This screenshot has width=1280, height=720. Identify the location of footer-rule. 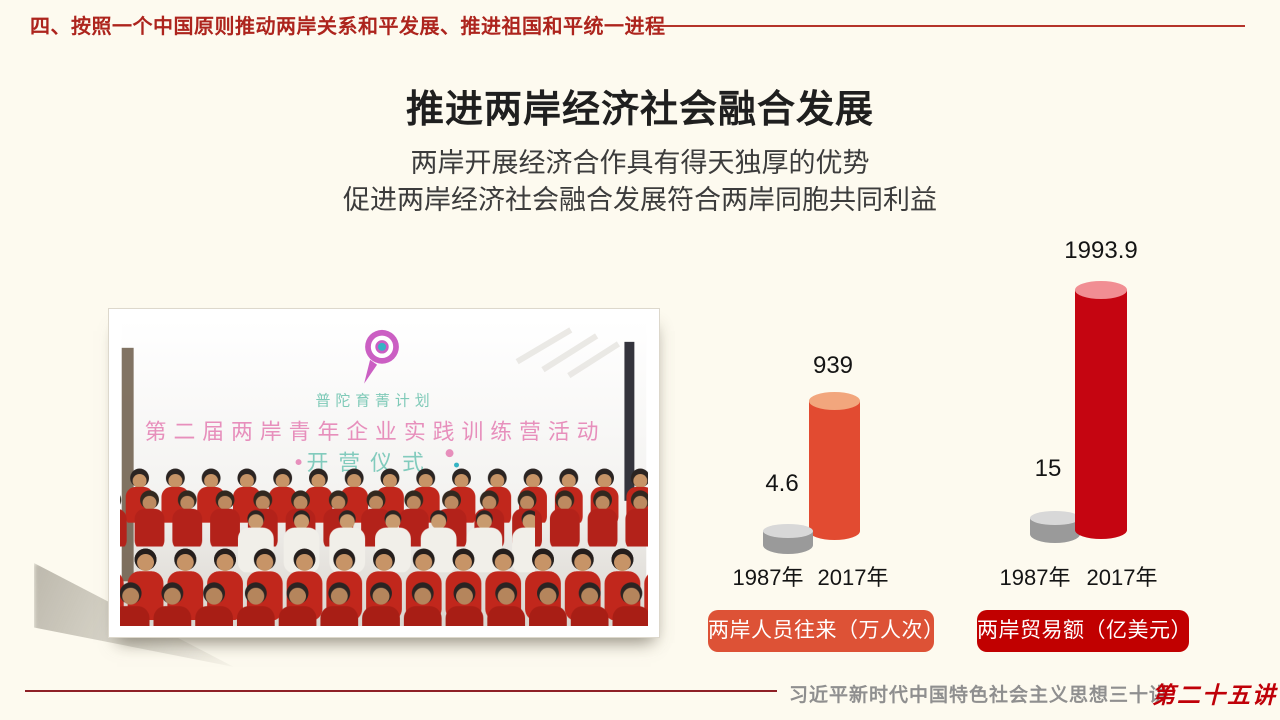
(401, 691).